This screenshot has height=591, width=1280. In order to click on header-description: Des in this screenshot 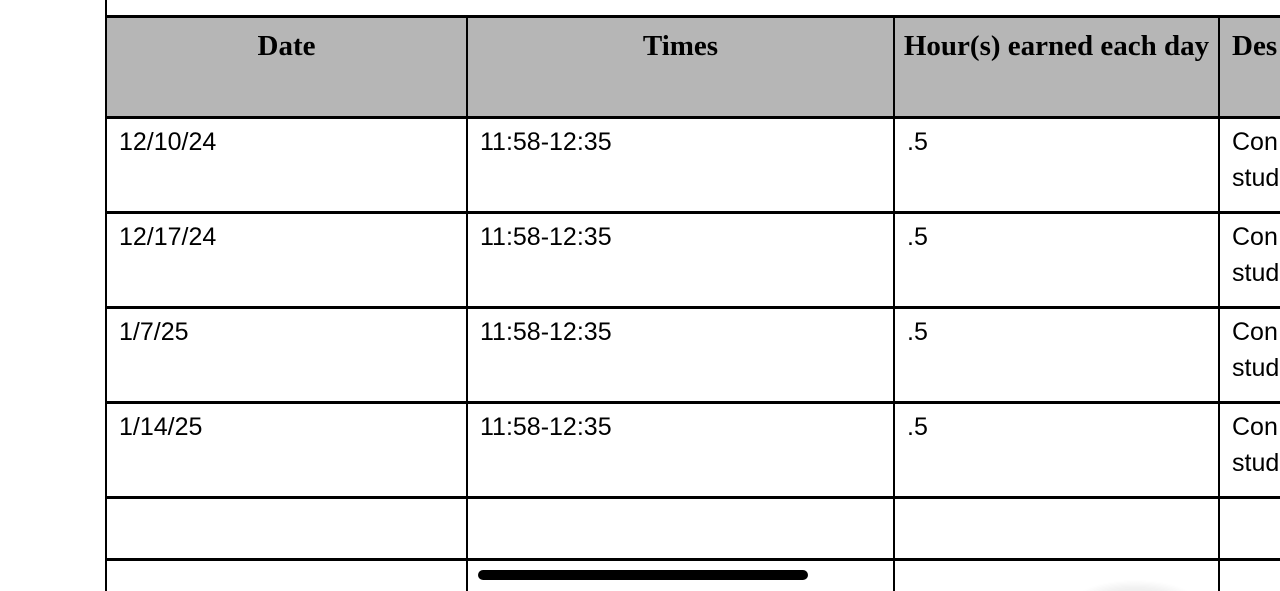, I will do `click(1249, 67)`.